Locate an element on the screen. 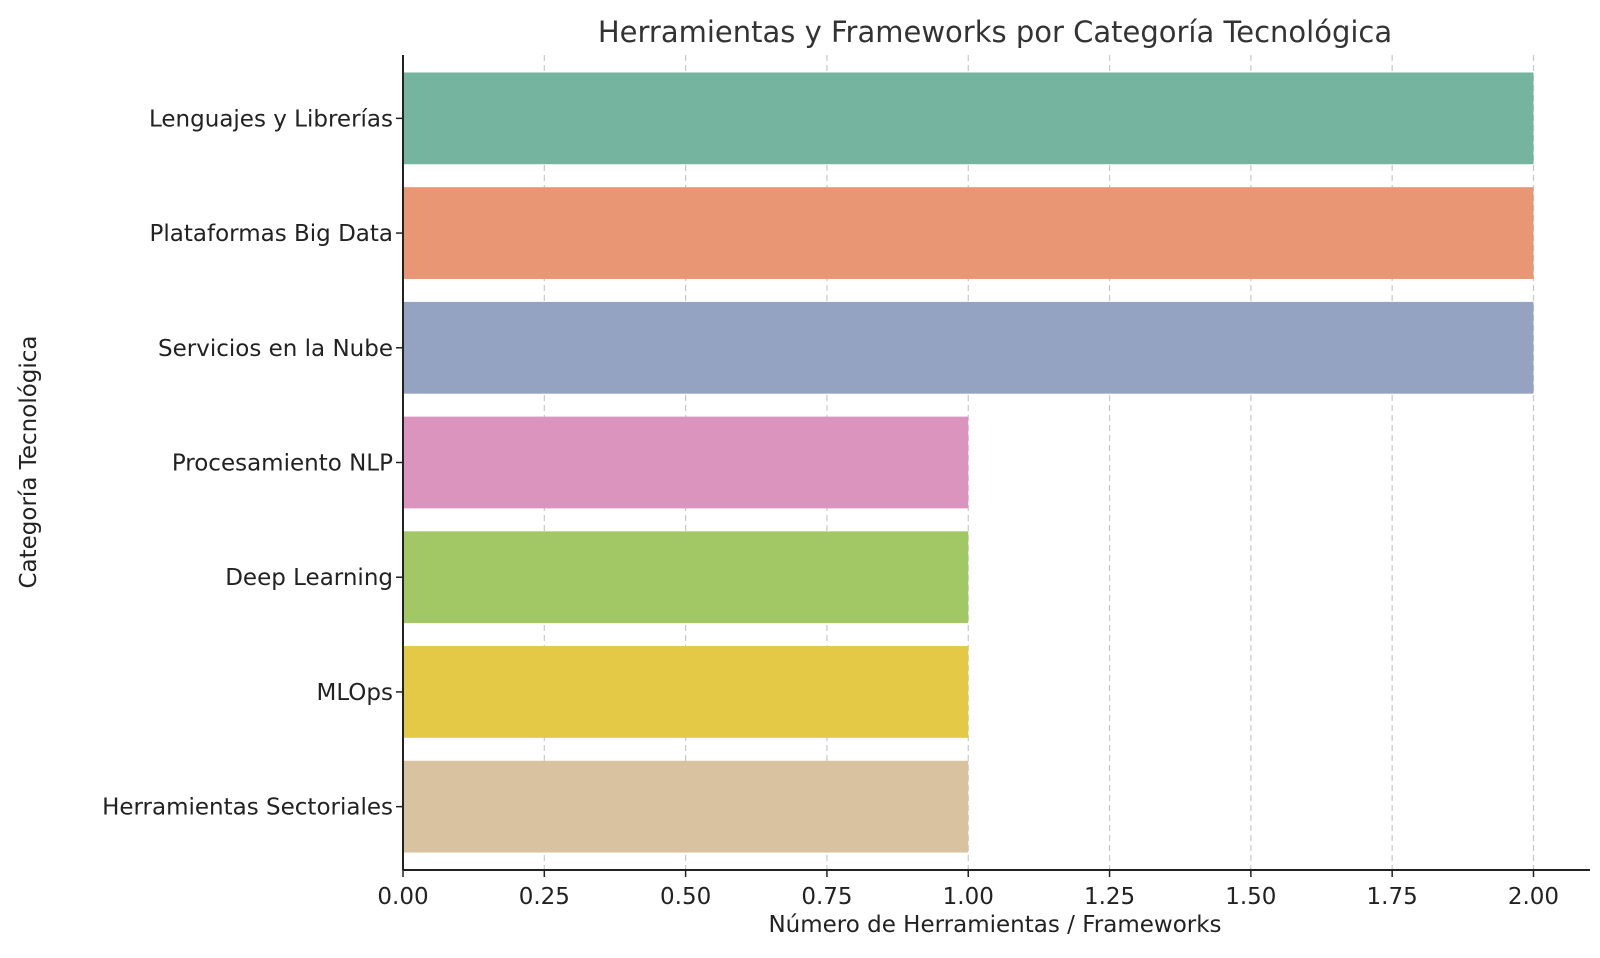 The width and height of the screenshot is (1600, 958). y-tick-label-5: MLOps is located at coordinates (354, 693).